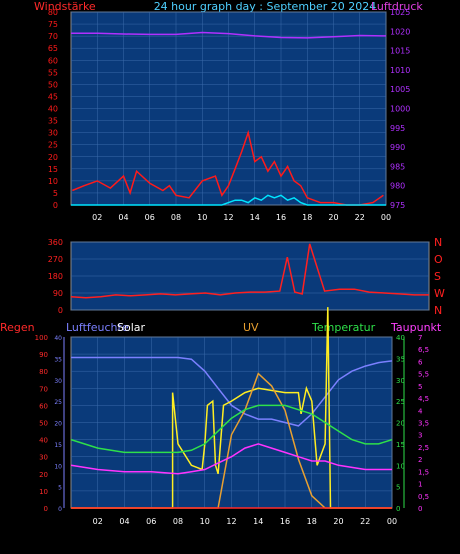 Image resolution: width=460 pixels, height=554 pixels. What do you see at coordinates (397, 6) in the screenshot?
I see `right-axis-label-luftdruck: Luftdruck` at bounding box center [397, 6].